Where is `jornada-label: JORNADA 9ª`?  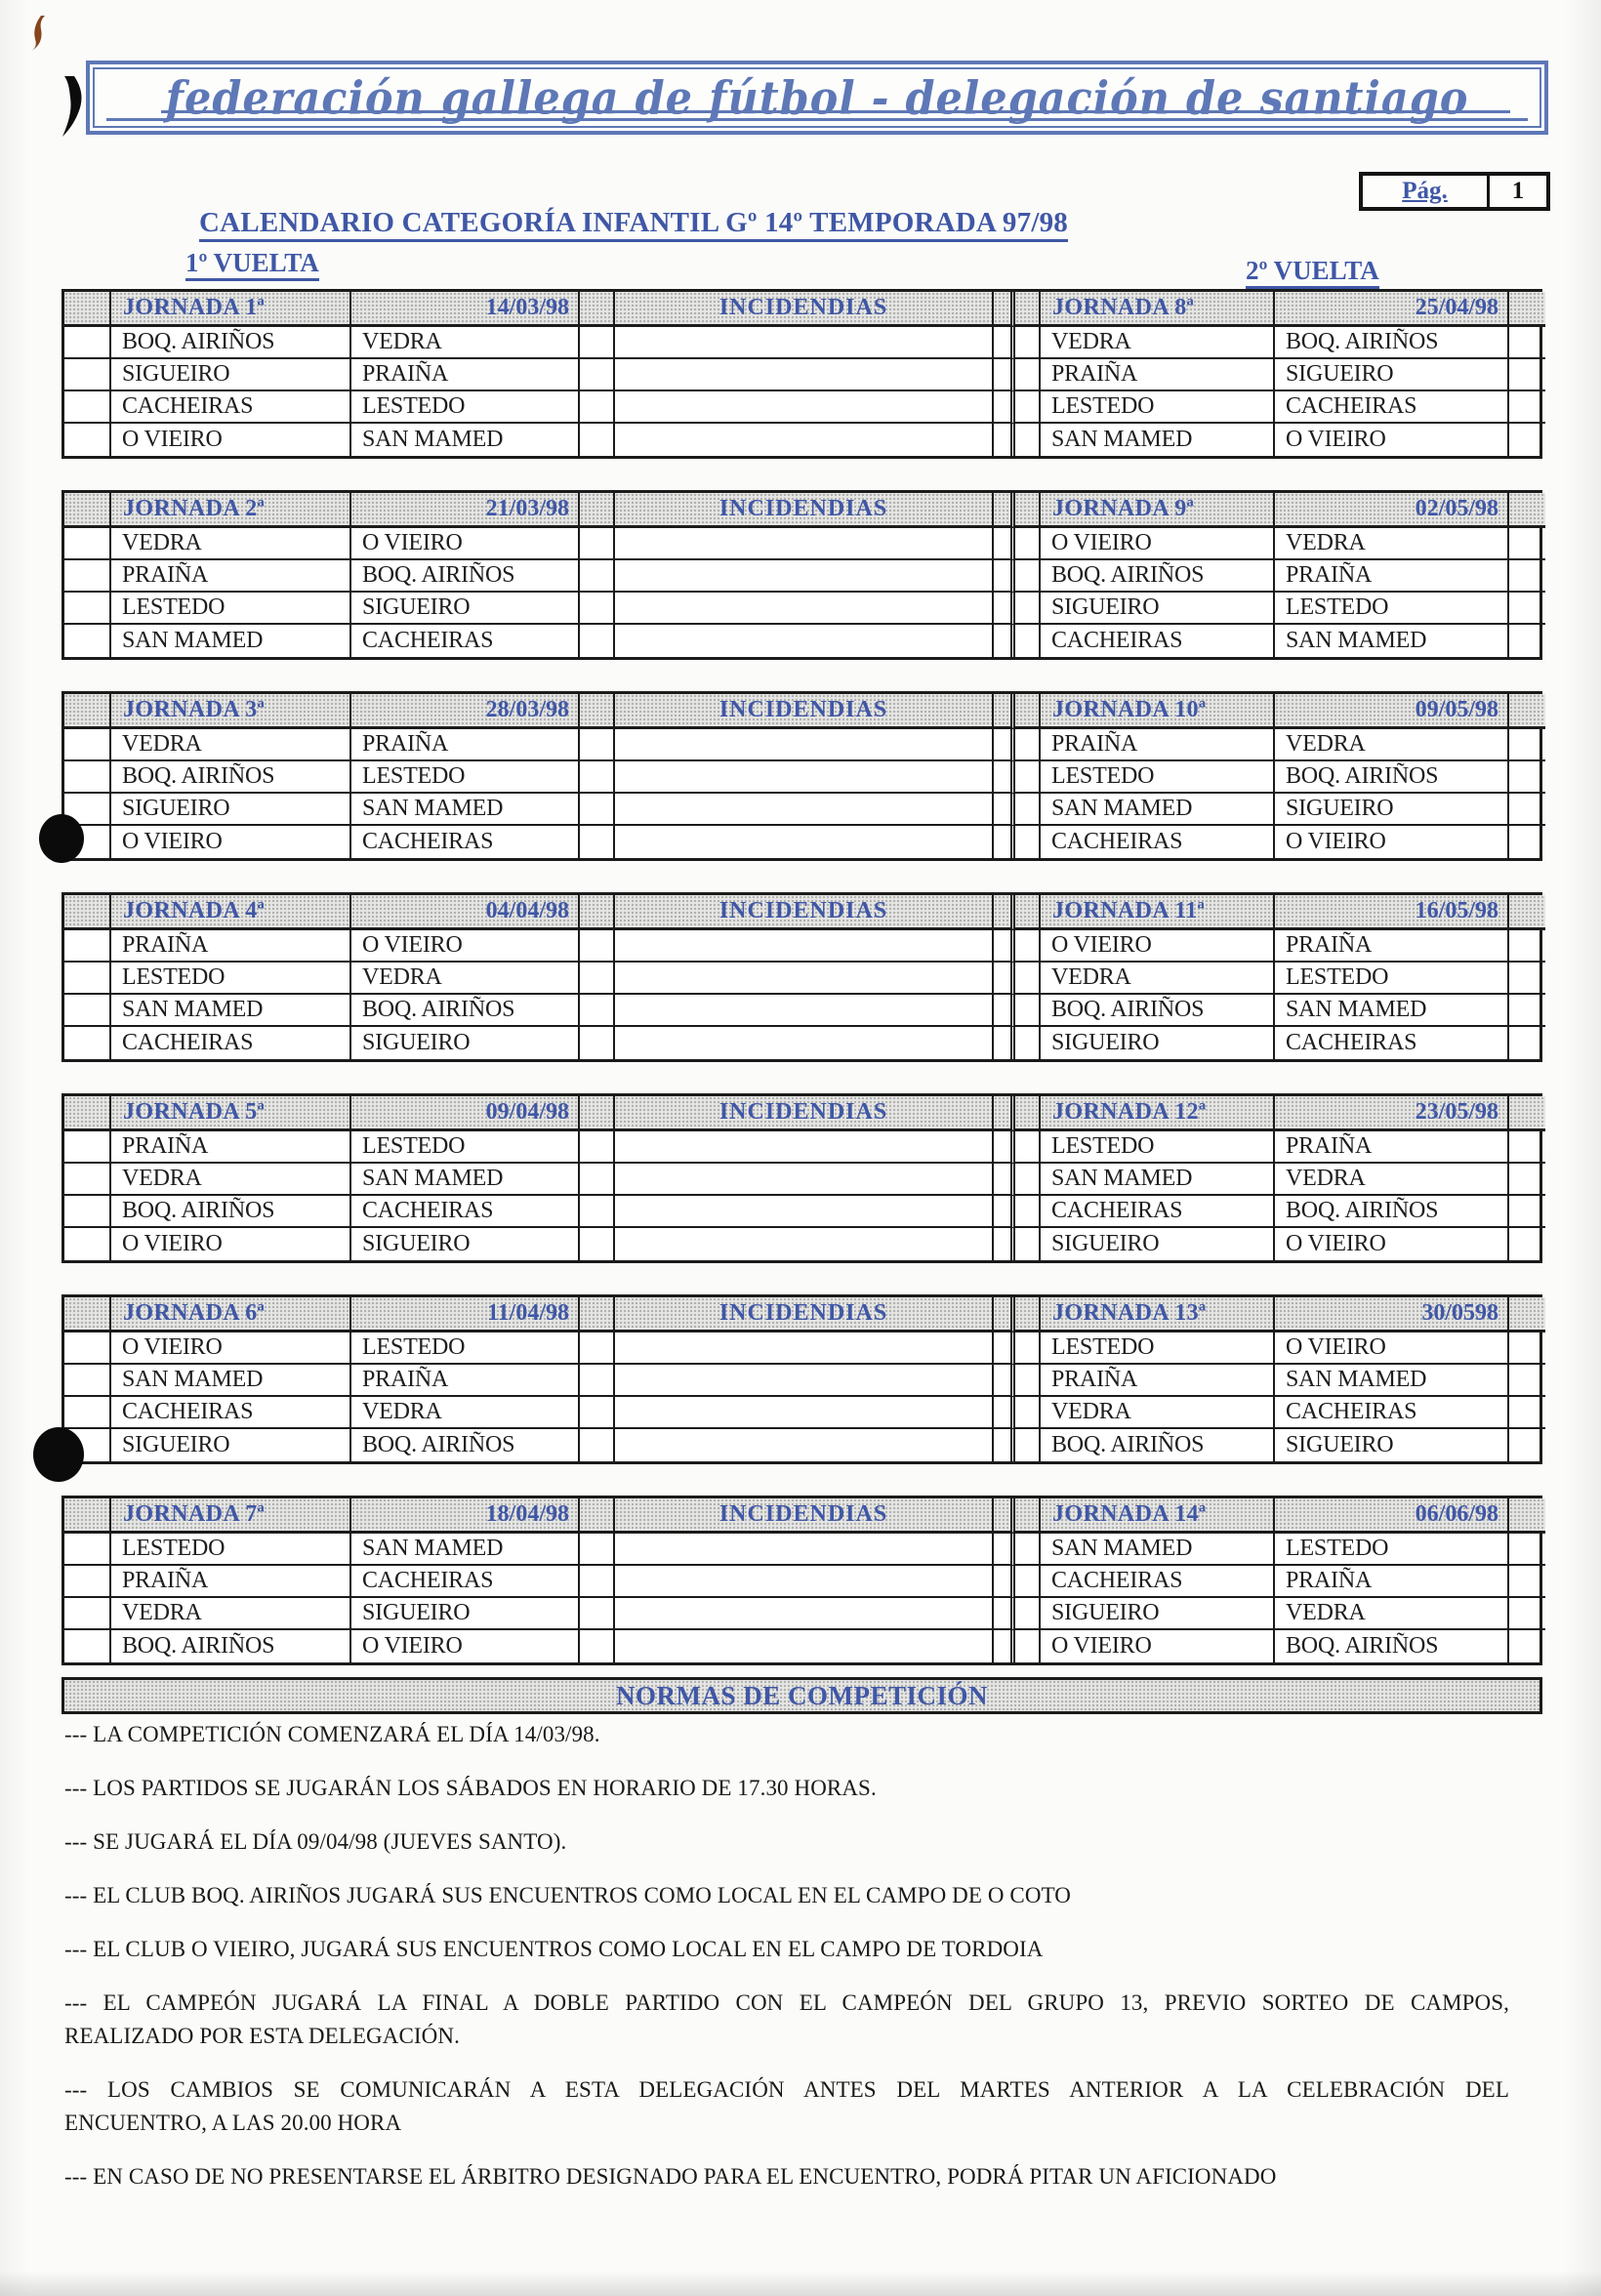
jornada-label: JORNADA 9ª is located at coordinates (1158, 511).